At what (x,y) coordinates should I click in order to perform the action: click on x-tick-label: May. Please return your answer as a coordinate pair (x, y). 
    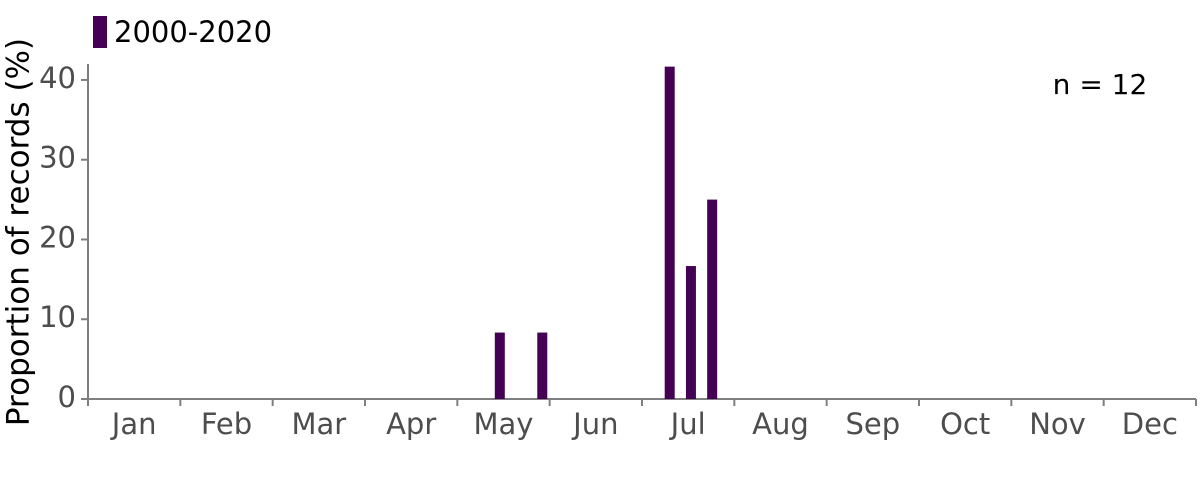
    Looking at the image, I should click on (504, 424).